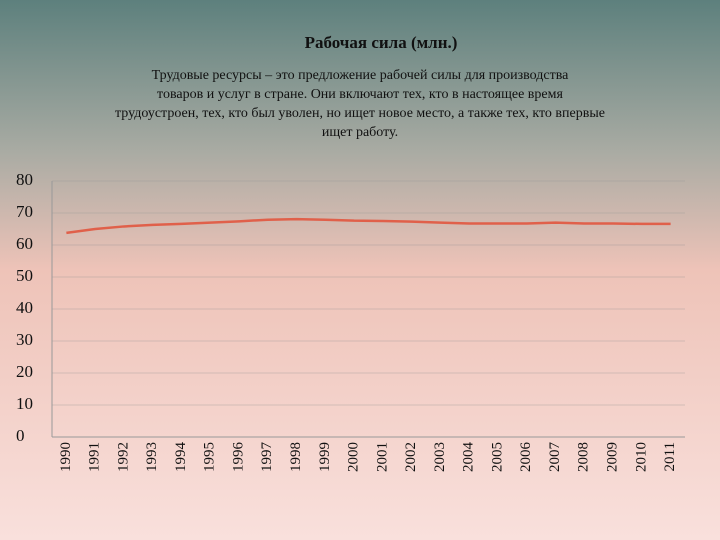 The image size is (720, 540). What do you see at coordinates (497, 457) in the screenshot?
I see `x-tick-label: 2005` at bounding box center [497, 457].